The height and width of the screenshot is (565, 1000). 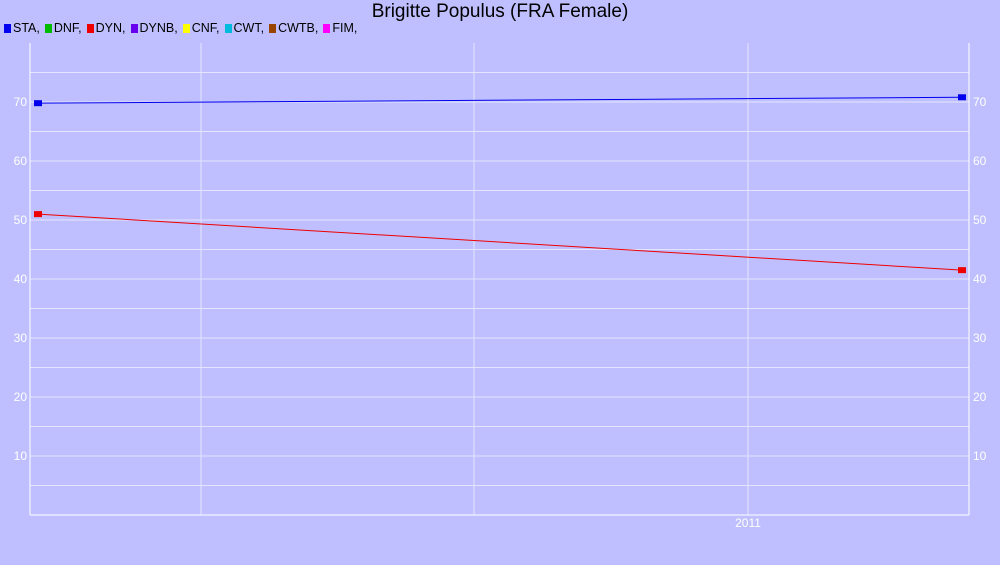 What do you see at coordinates (21, 220) in the screenshot?
I see `y-tick-label-left: 50` at bounding box center [21, 220].